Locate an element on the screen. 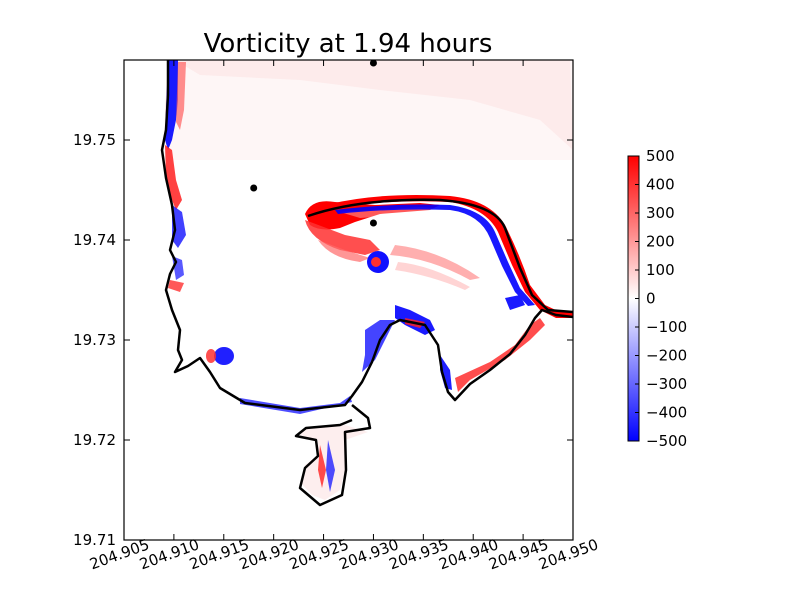 This screenshot has height=600, width=800. colorbar-tick-label: 100 is located at coordinates (660, 270).